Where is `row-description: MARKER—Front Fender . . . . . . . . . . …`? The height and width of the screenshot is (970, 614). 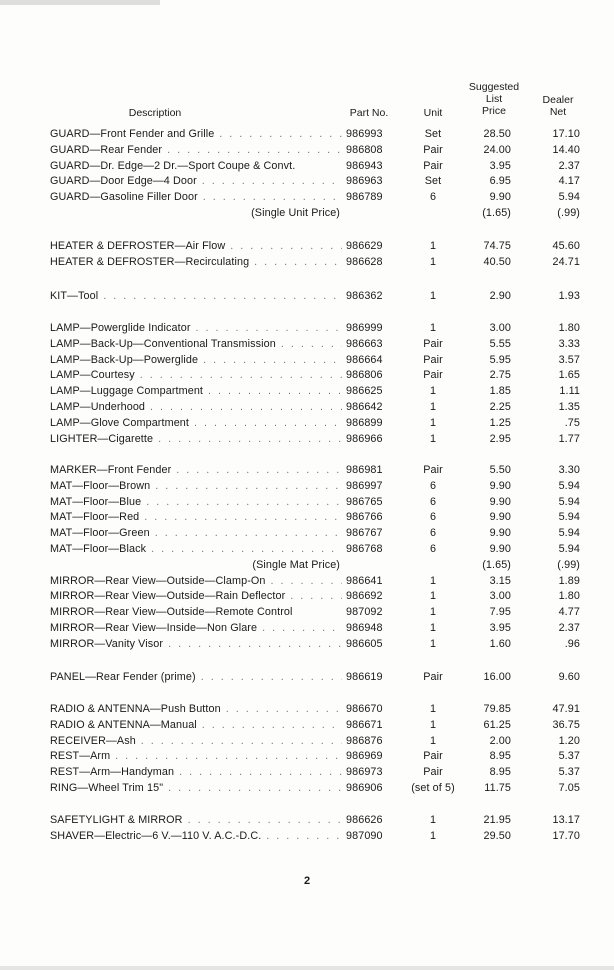 row-description: MARKER—Front Fender . . . . . . . . . . … is located at coordinates (196, 470).